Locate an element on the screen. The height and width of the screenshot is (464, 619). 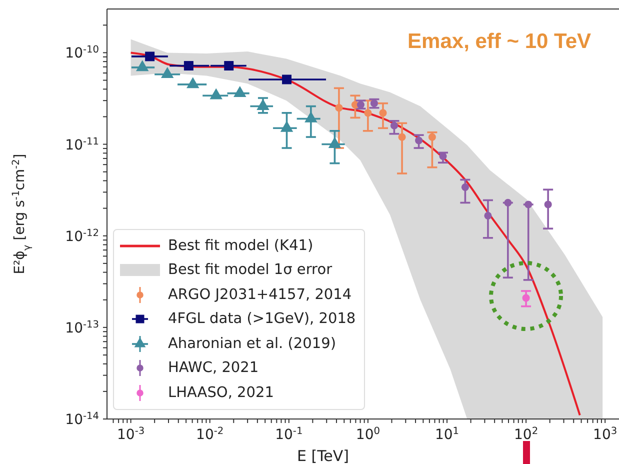
x-tick-label: 10$^{-2}$ is located at coordinates (210, 434).